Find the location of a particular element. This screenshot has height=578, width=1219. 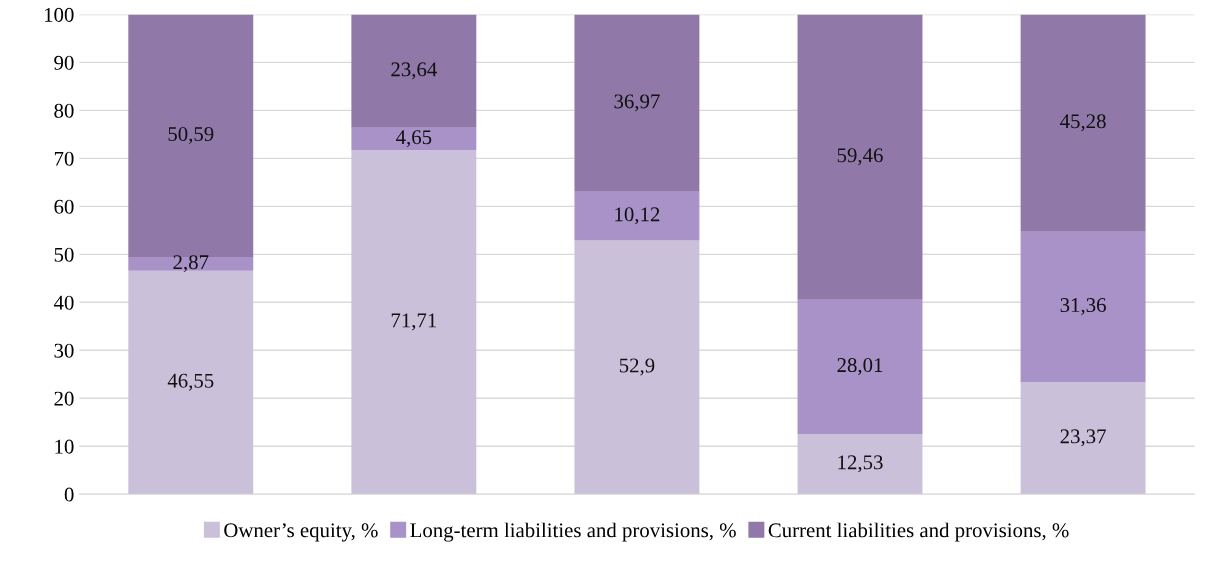

y-tick-label: 0 is located at coordinates (69, 494).